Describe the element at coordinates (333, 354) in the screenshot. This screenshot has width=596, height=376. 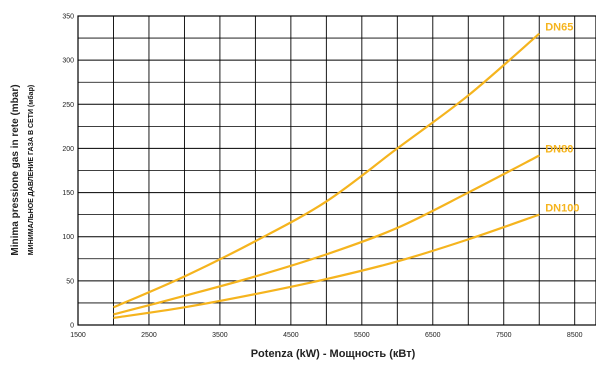
I see `x-axis-title: Potenza (kW) - Мощность (кВт)` at that location.